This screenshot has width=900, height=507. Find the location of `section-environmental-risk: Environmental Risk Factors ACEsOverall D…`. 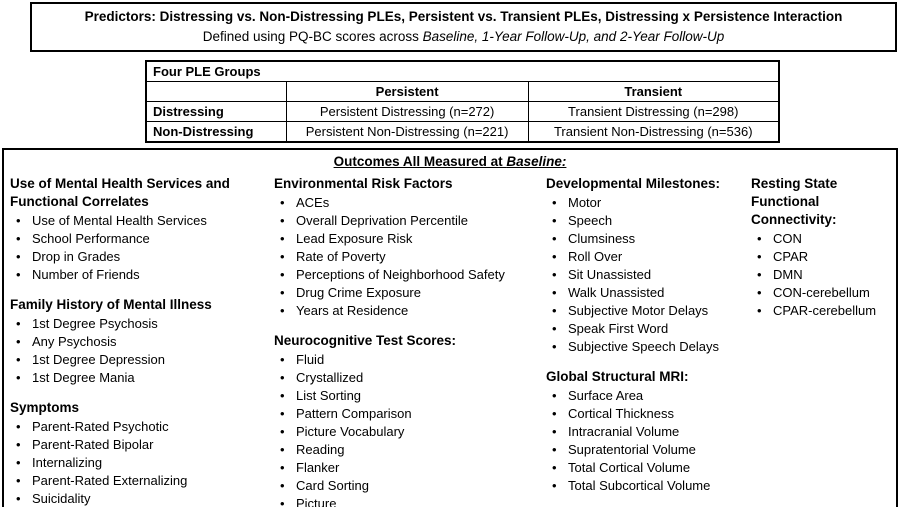

section-environmental-risk: Environmental Risk Factors ACEsOverall D… is located at coordinates (410, 247).